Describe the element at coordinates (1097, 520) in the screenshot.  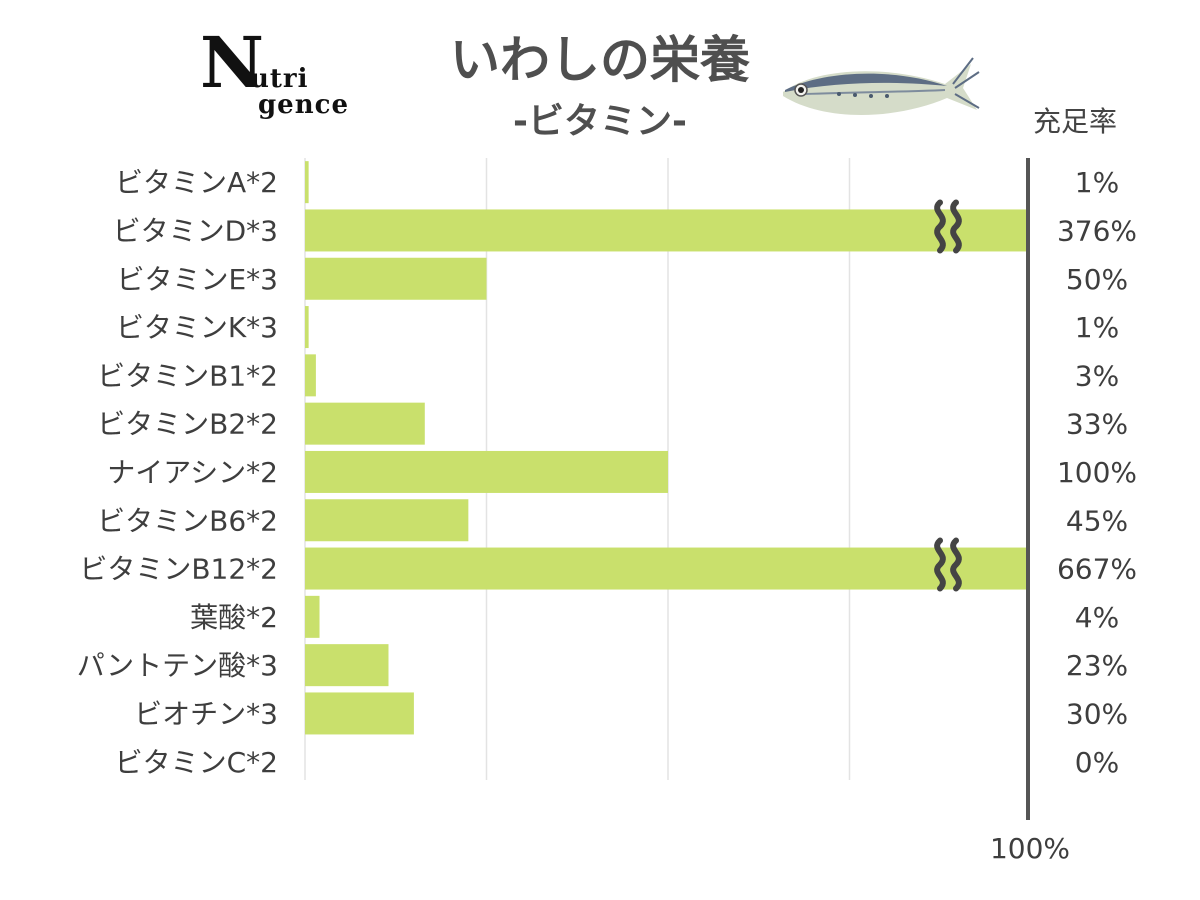
I see `value-label: 45%` at that location.